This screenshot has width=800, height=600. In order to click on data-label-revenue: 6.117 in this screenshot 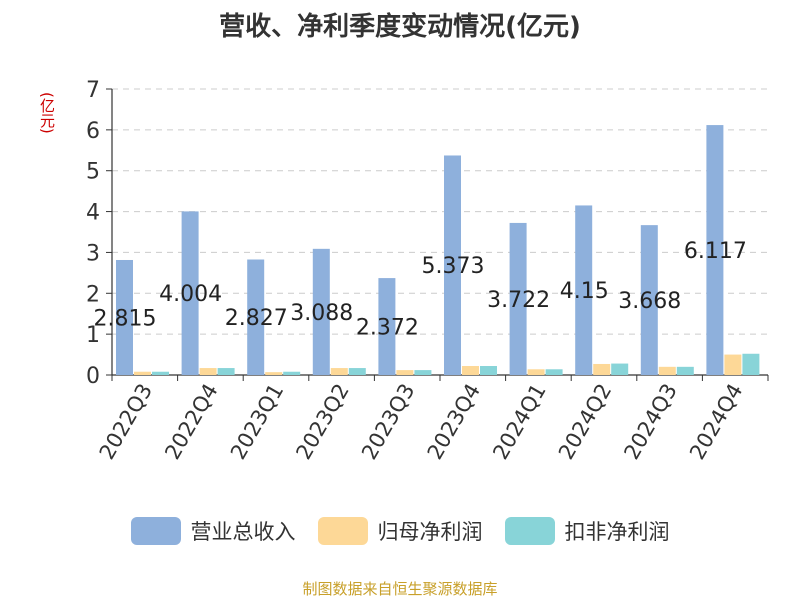, I will do `click(715, 251)`.